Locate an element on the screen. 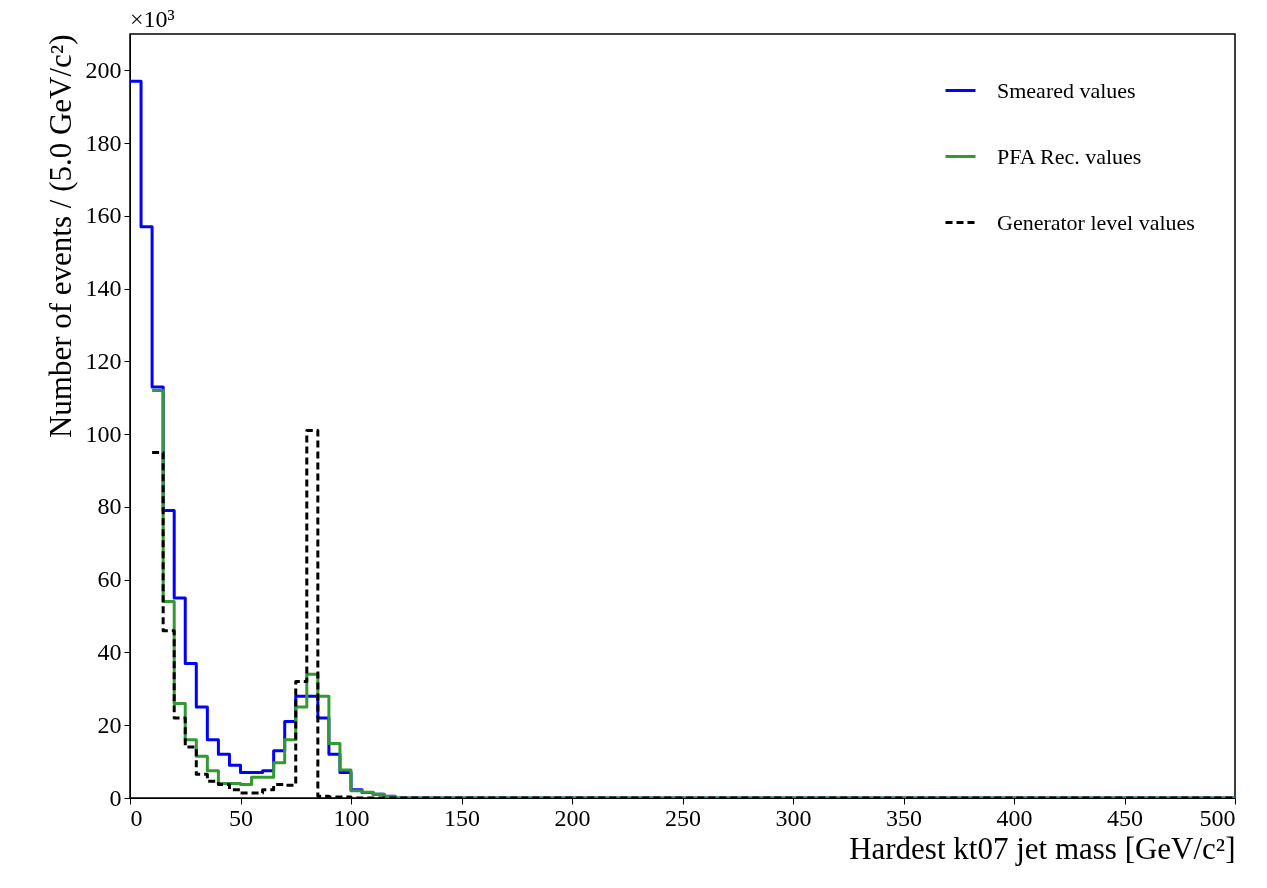 The width and height of the screenshot is (1267, 888). y-tick-label: 140 is located at coordinates (103, 288).